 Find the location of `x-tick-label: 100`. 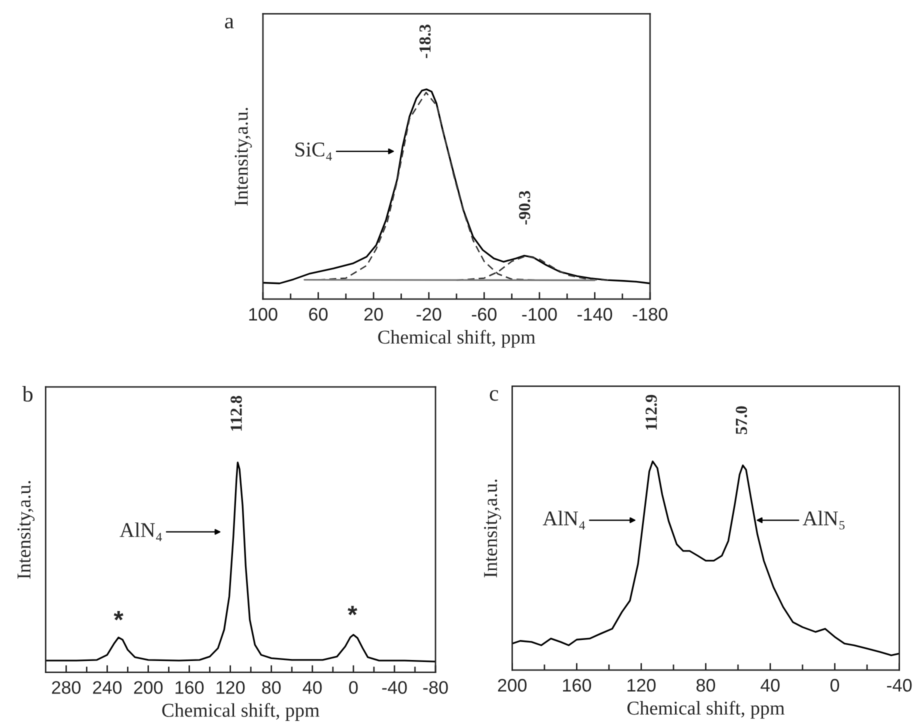

x-tick-label: 100 is located at coordinates (263, 314).